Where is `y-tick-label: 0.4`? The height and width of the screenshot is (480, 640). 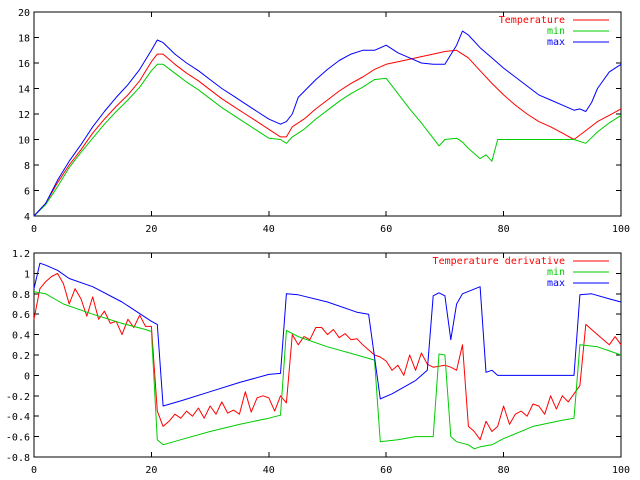
y-tick-label: 0.4 is located at coordinates (21, 336).